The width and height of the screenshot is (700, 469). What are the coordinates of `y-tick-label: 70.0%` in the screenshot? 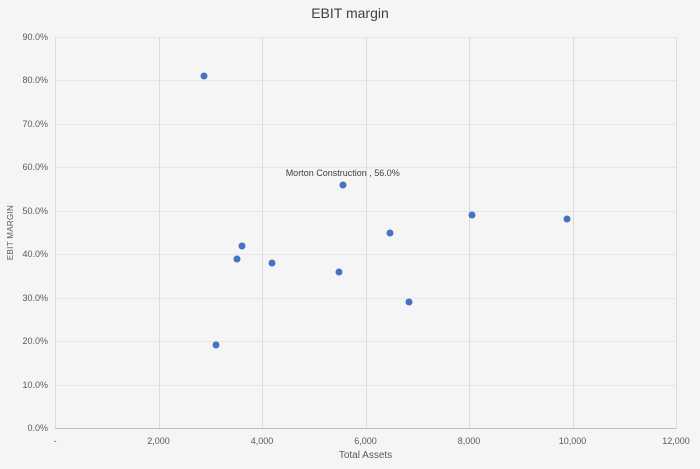 It's located at (35, 123).